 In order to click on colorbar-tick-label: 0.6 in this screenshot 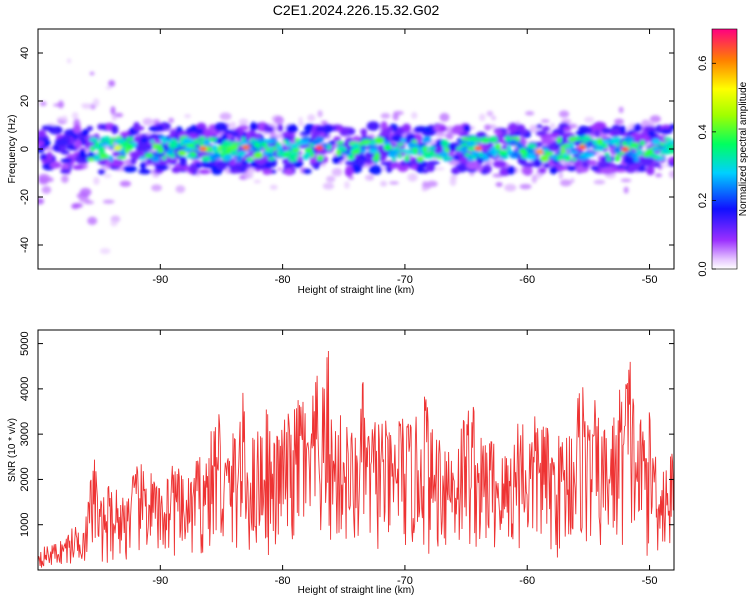, I will do `click(703, 63)`.